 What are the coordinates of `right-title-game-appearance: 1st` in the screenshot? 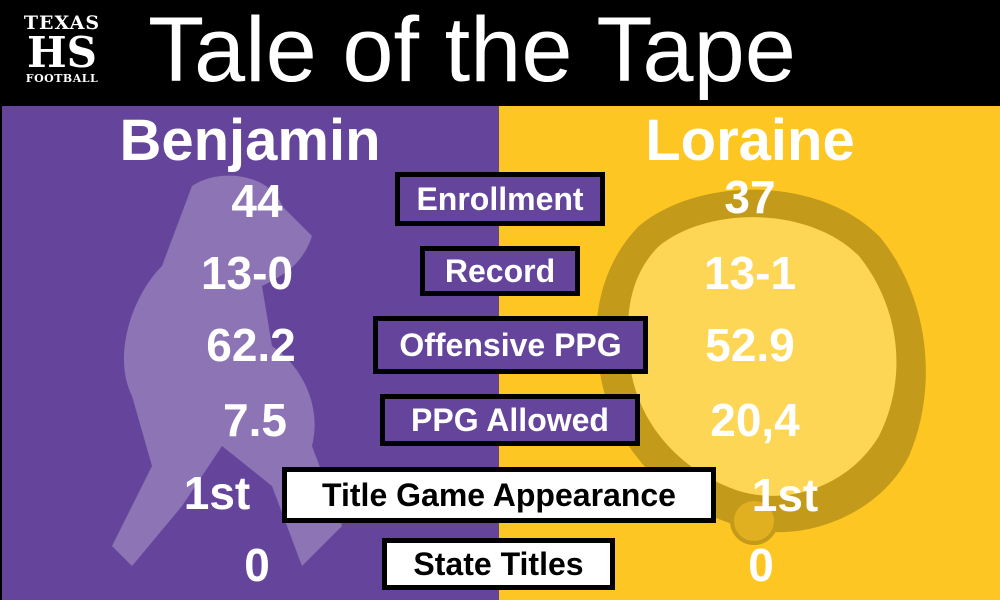 It's located at (785, 495).